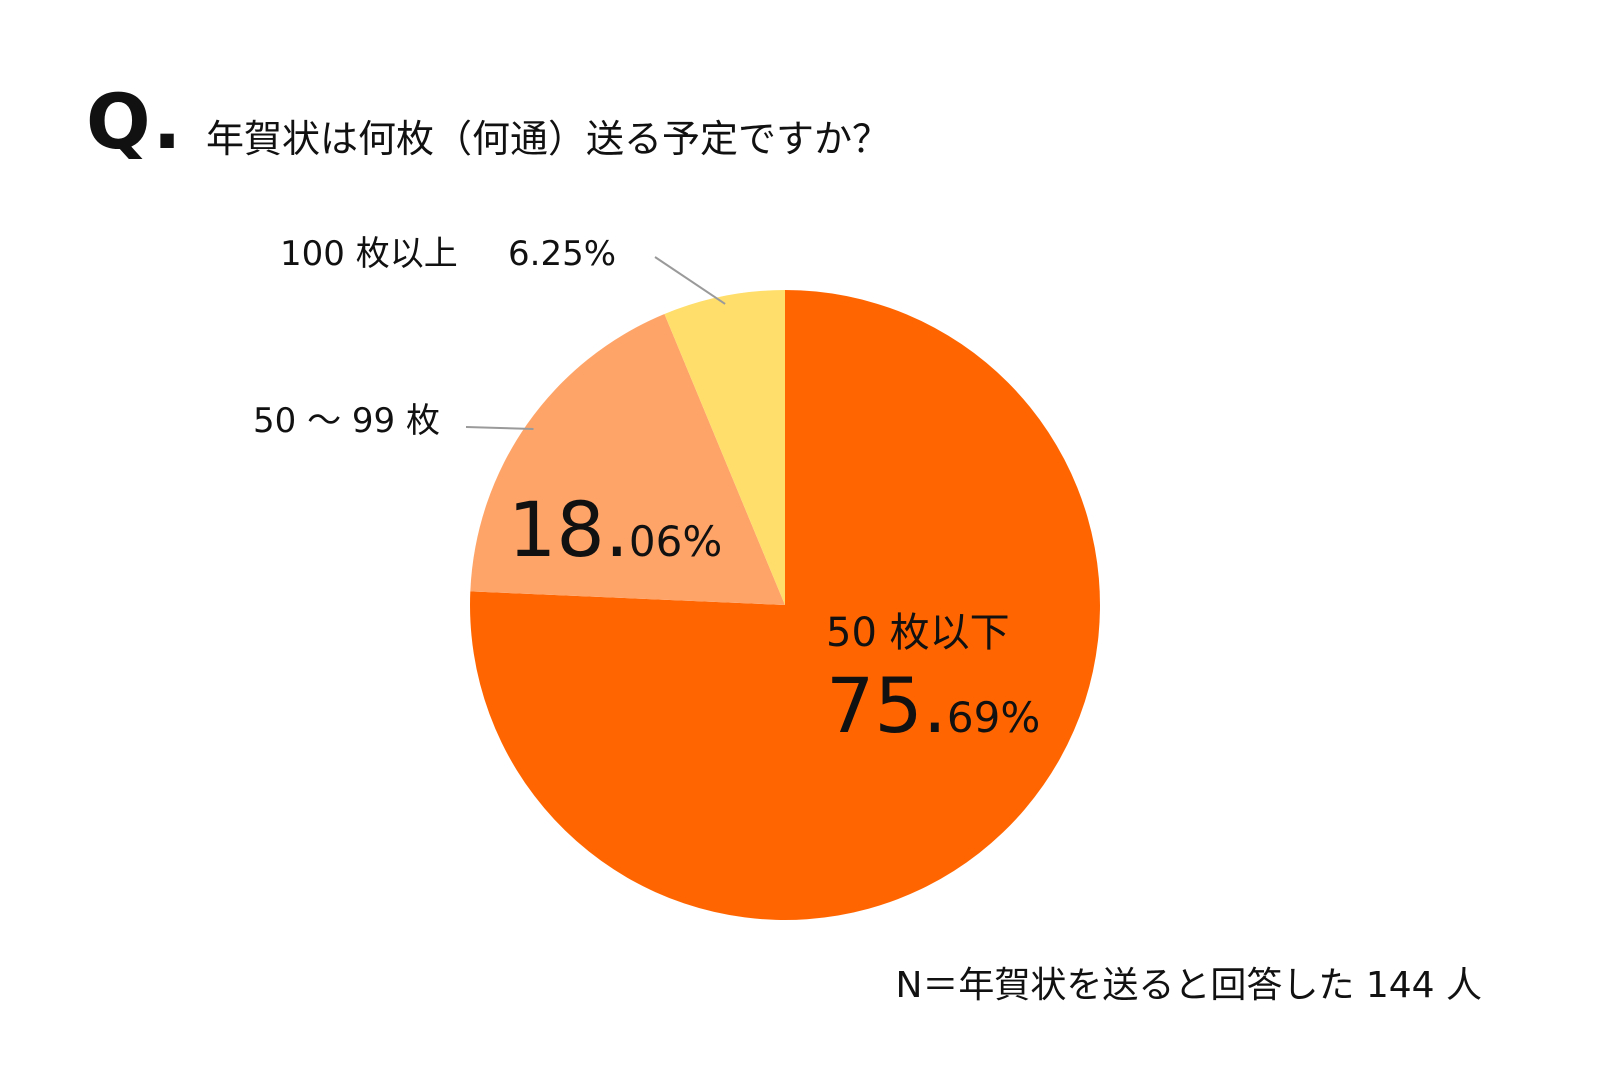 This screenshot has height=1080, width=1600. I want to click on question-title: 年賀状は何枚（何通）送る予定ですか？, so click(548, 139).